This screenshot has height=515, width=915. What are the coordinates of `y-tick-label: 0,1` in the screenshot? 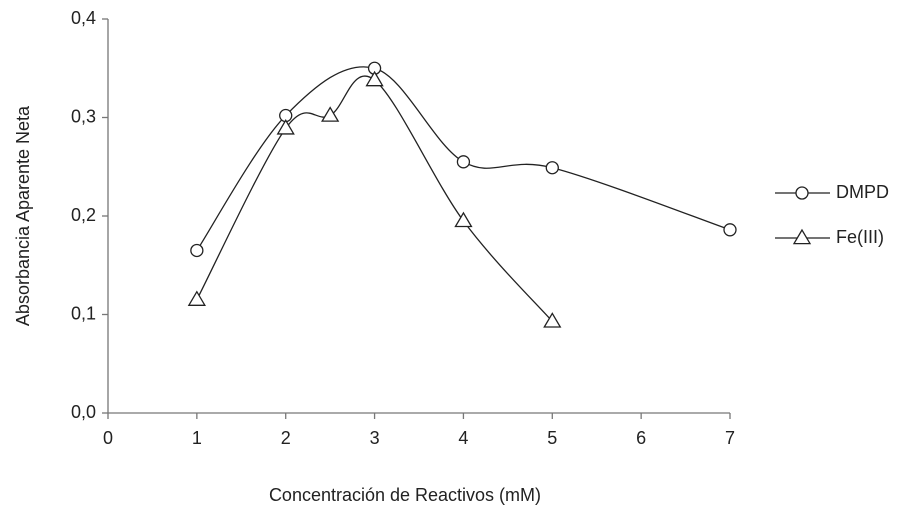 It's located at (83, 313).